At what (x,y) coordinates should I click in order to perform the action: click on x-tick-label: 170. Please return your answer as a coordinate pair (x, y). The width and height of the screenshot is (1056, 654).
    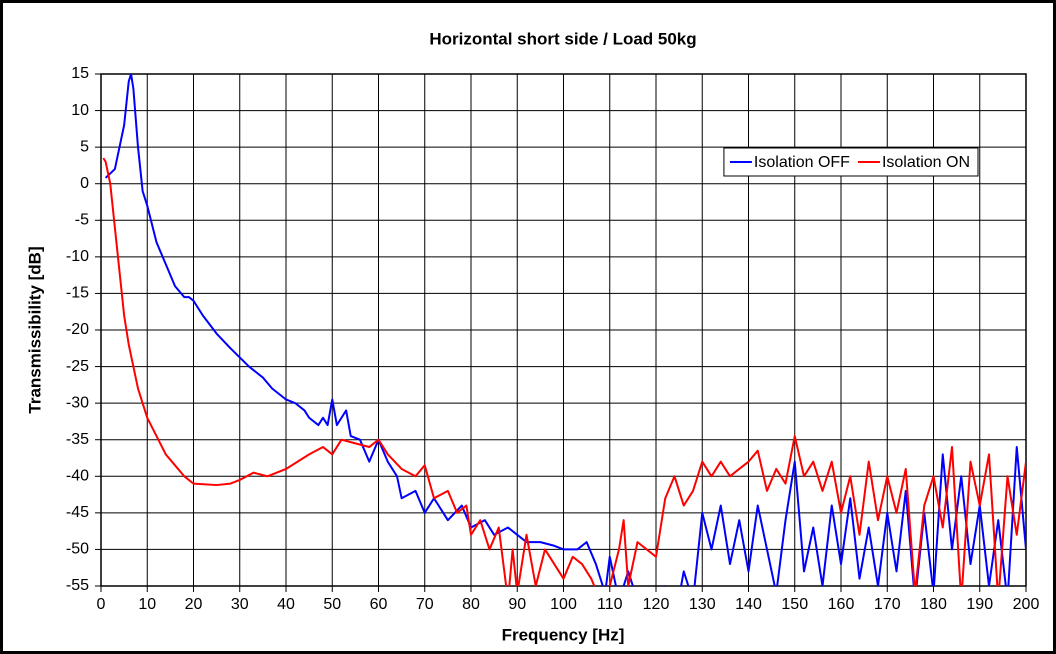
    Looking at the image, I should click on (887, 604).